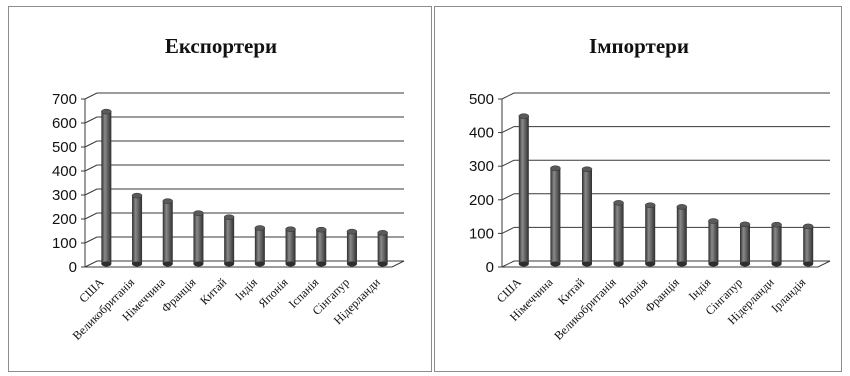 Image resolution: width=850 pixels, height=376 pixels. What do you see at coordinates (64, 195) in the screenshot?
I see `exporters-y-tick-label: 300` at bounding box center [64, 195].